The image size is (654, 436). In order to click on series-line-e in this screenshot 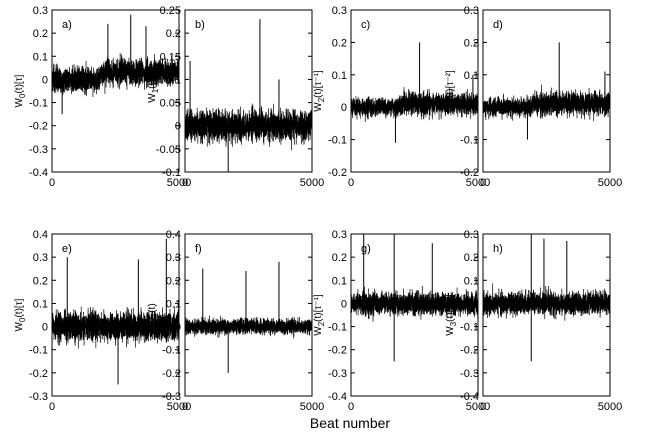, I will do `click(115, 327)`.